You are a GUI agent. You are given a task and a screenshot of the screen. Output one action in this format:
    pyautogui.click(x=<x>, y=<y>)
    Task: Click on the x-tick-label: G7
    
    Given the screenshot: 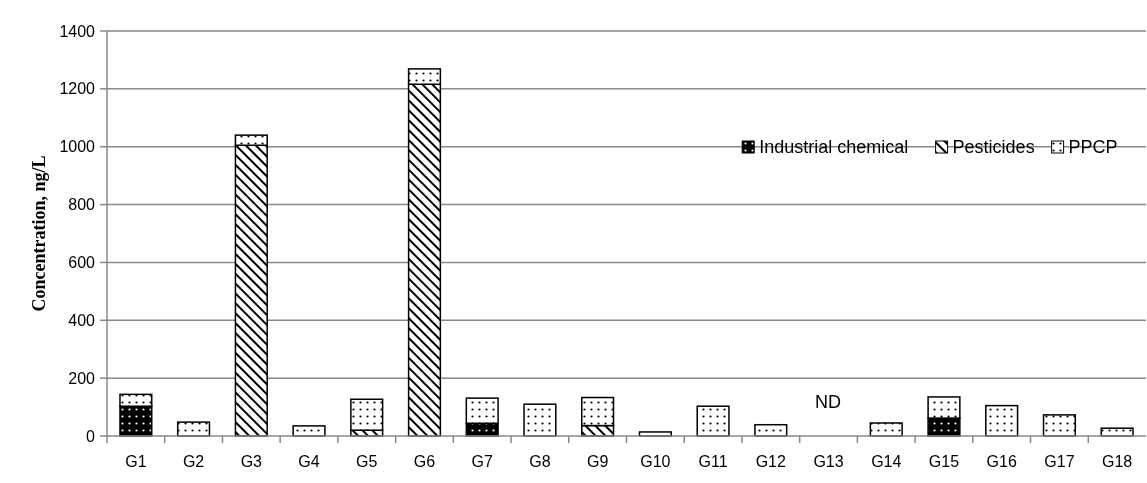 What is the action you would take?
    pyautogui.click(x=482, y=461)
    